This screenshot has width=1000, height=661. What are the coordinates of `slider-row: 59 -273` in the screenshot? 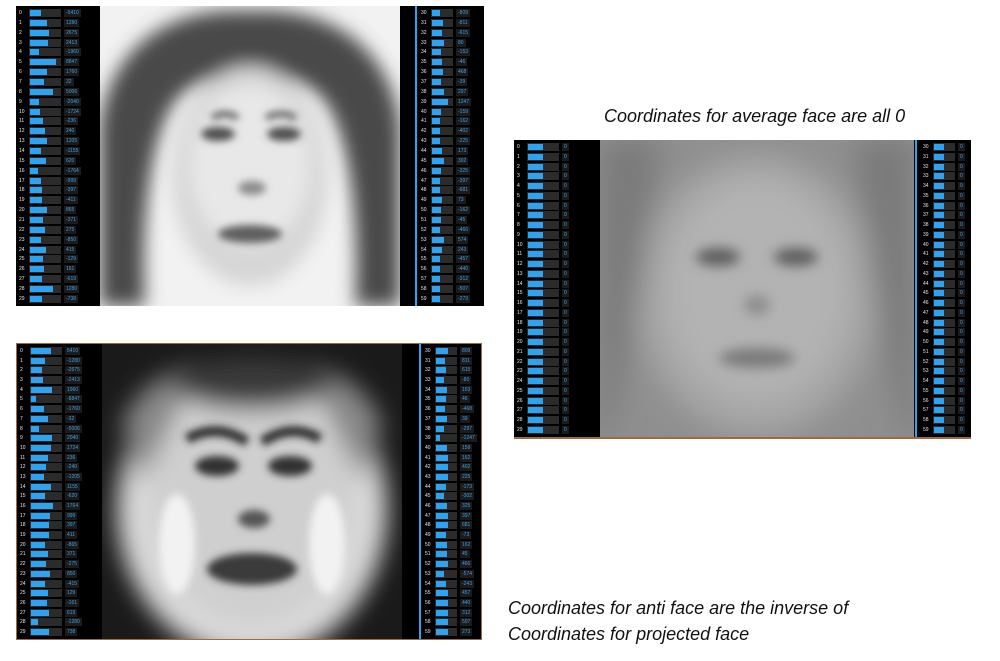 It's located at (452, 298).